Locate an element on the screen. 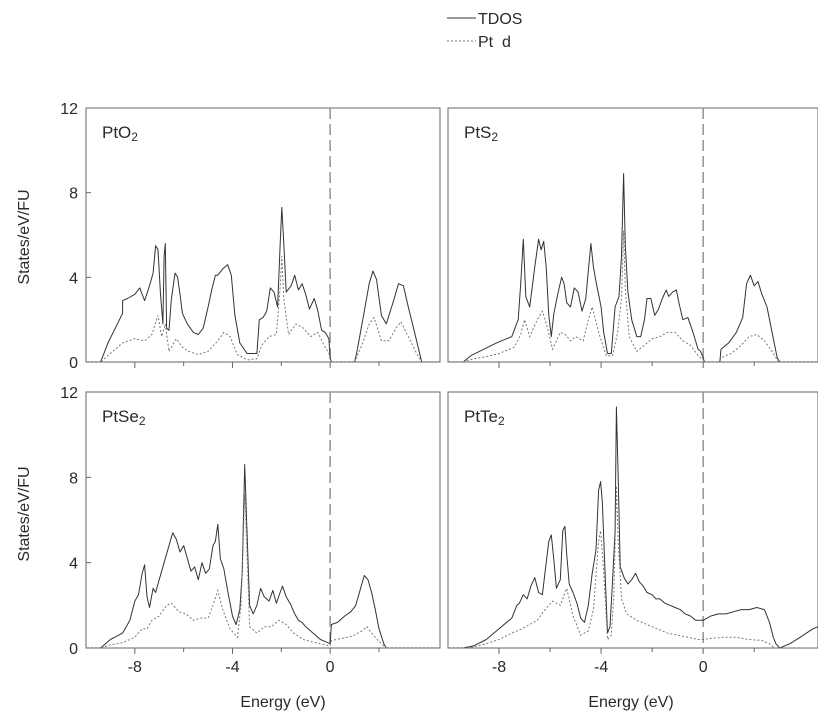 This screenshot has width=818, height=715. x-axis-title-left: Energy (eV) is located at coordinates (282, 702).